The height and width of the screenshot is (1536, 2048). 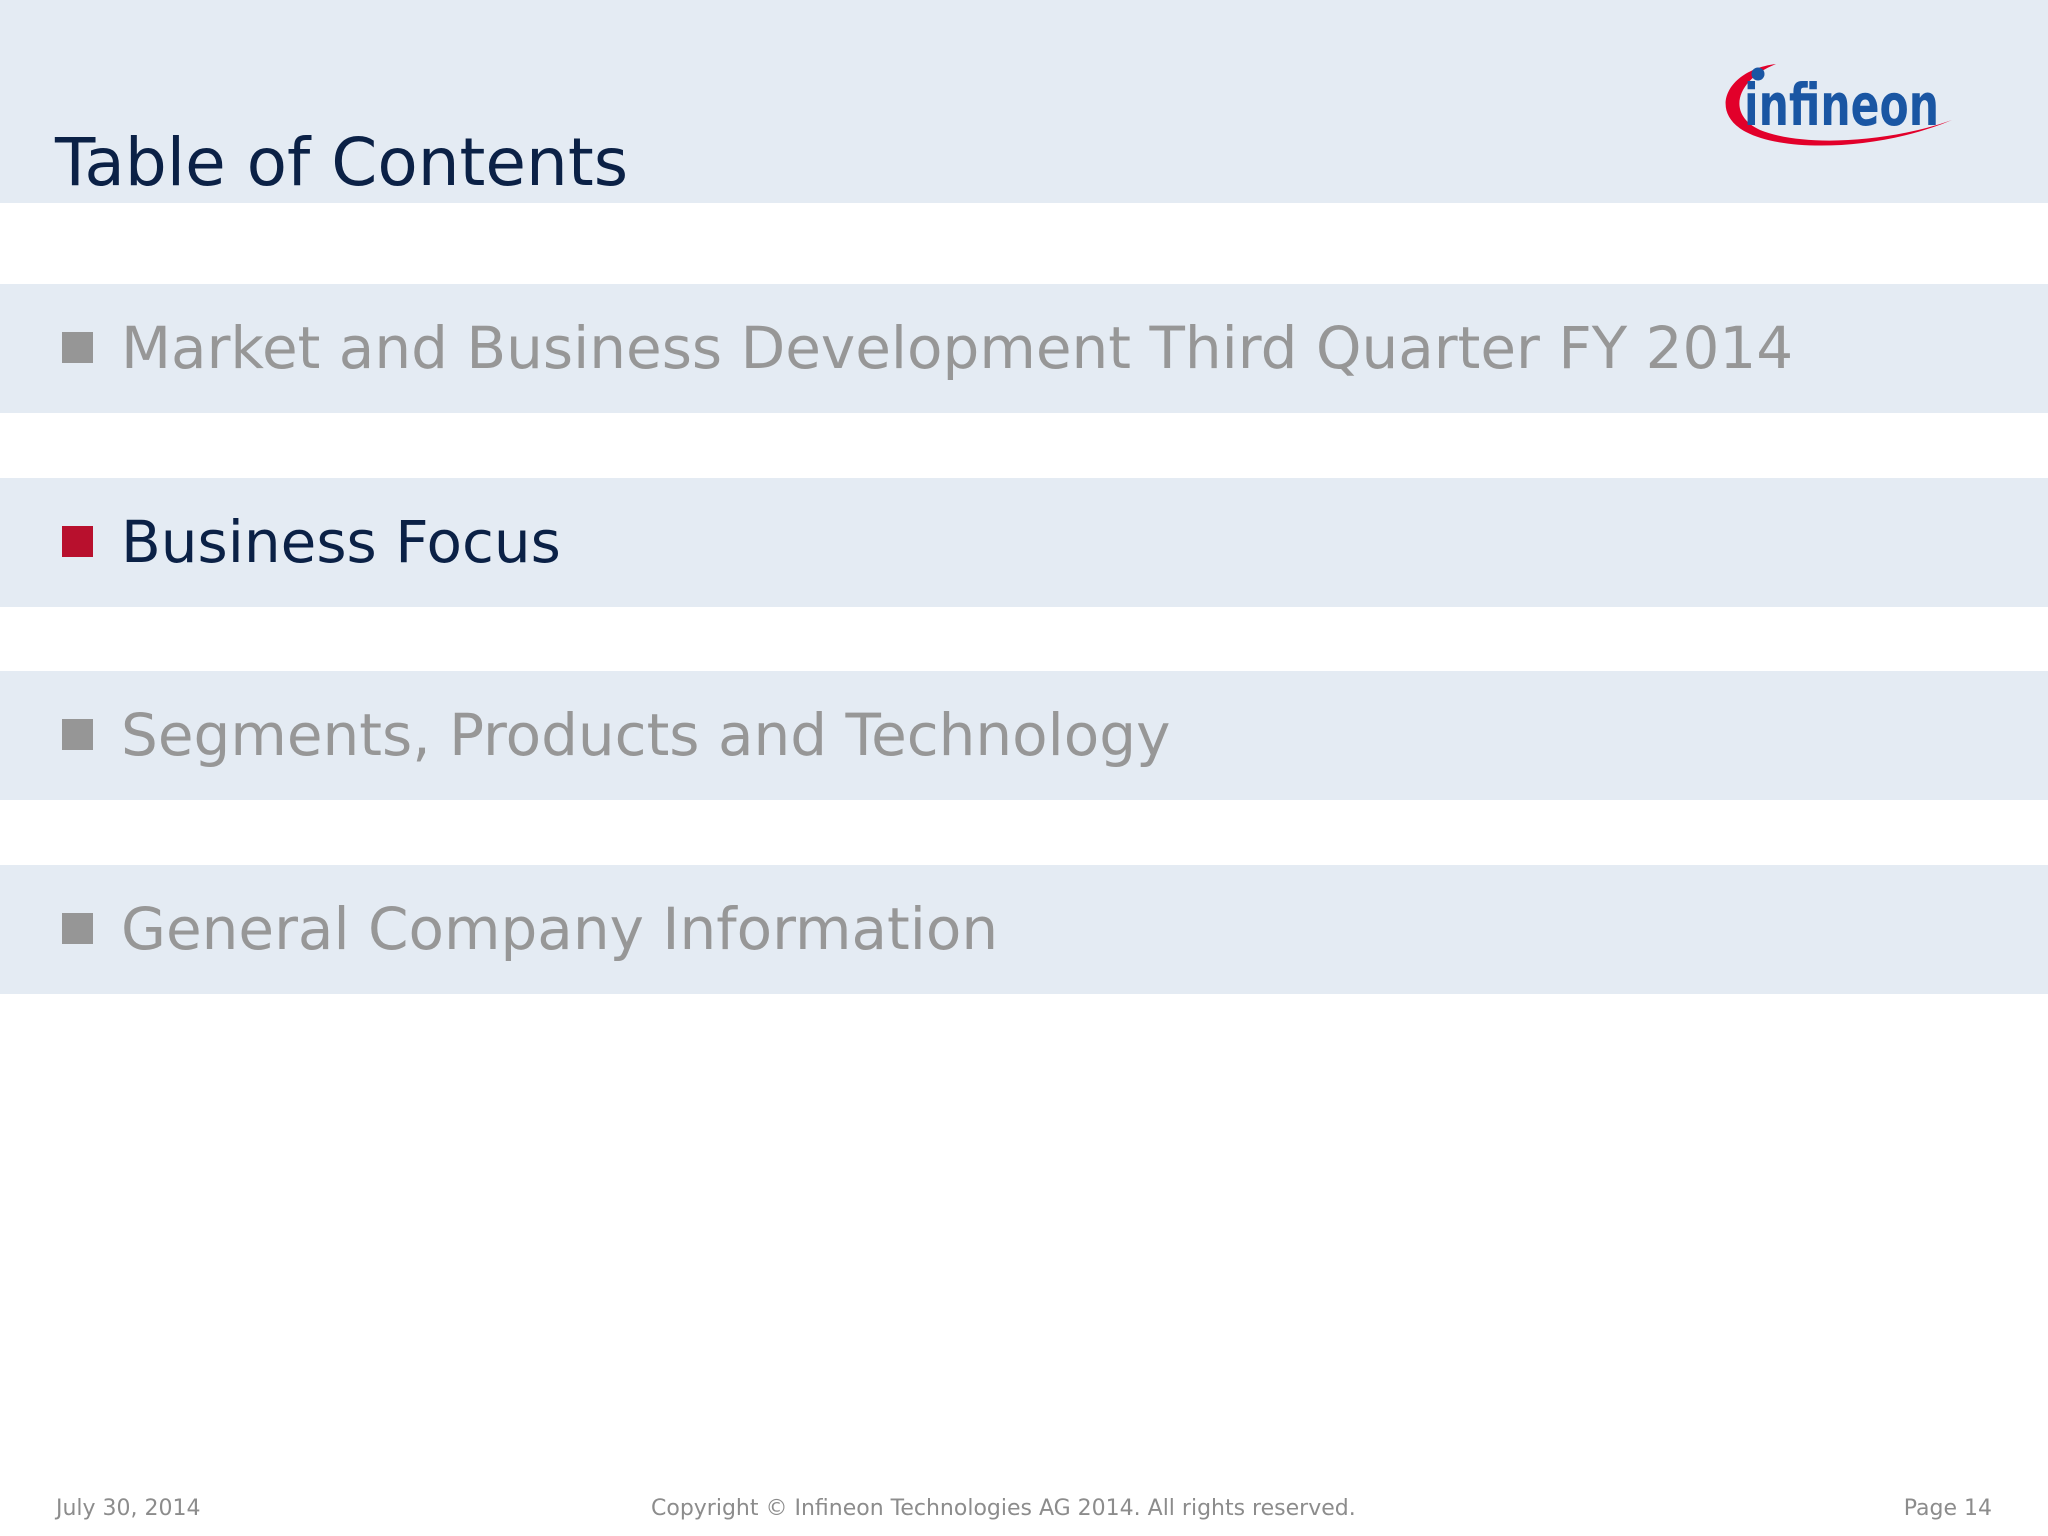 What do you see at coordinates (128, 1508) in the screenshot?
I see `footer-date: July 30, 2014` at bounding box center [128, 1508].